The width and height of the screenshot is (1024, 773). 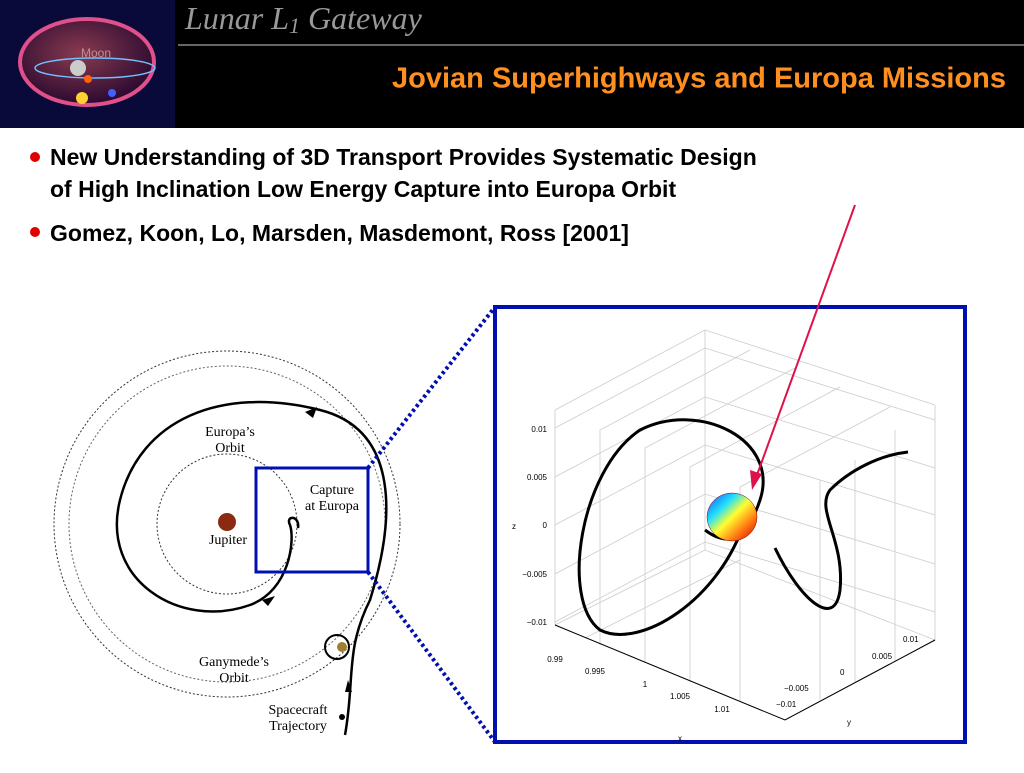 I want to click on label: Europa’s, so click(x=230, y=432).